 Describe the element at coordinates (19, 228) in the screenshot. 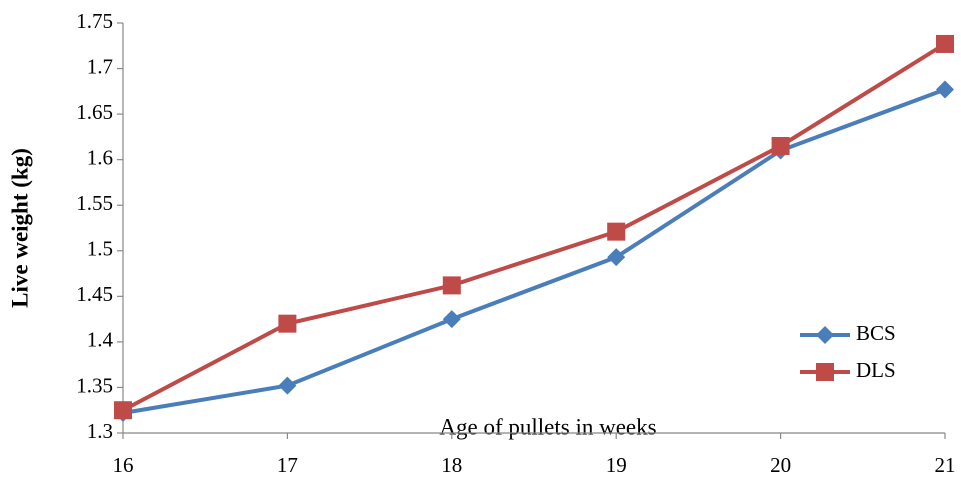

I see `y-axis-title: Live weight (kg)` at that location.